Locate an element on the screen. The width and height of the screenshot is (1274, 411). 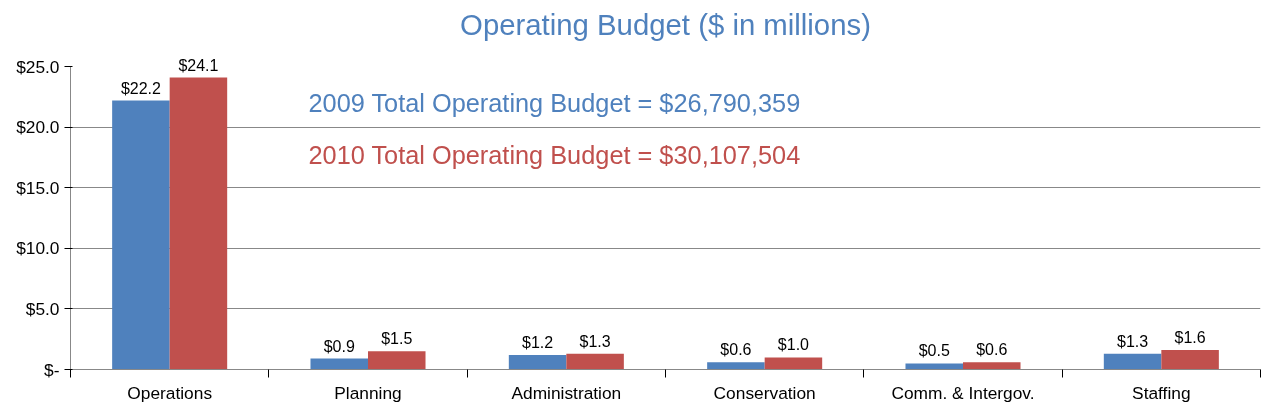
data-label: $0.5 is located at coordinates (934, 351).